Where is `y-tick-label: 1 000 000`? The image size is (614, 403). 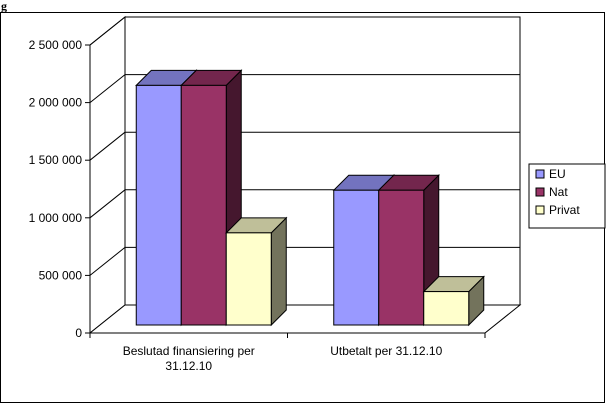 y-tick-label: 1 000 000 is located at coordinates (56, 218).